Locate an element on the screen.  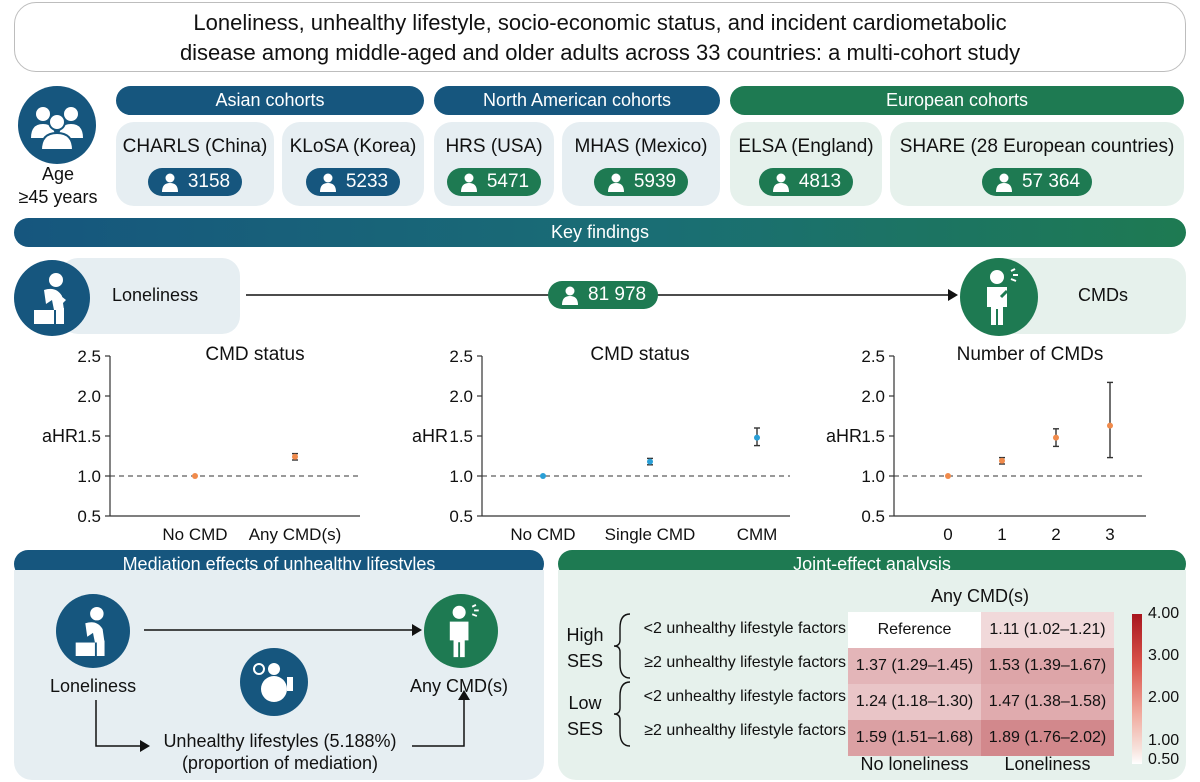
cohort-count-badge: 5471 is located at coordinates (494, 182).